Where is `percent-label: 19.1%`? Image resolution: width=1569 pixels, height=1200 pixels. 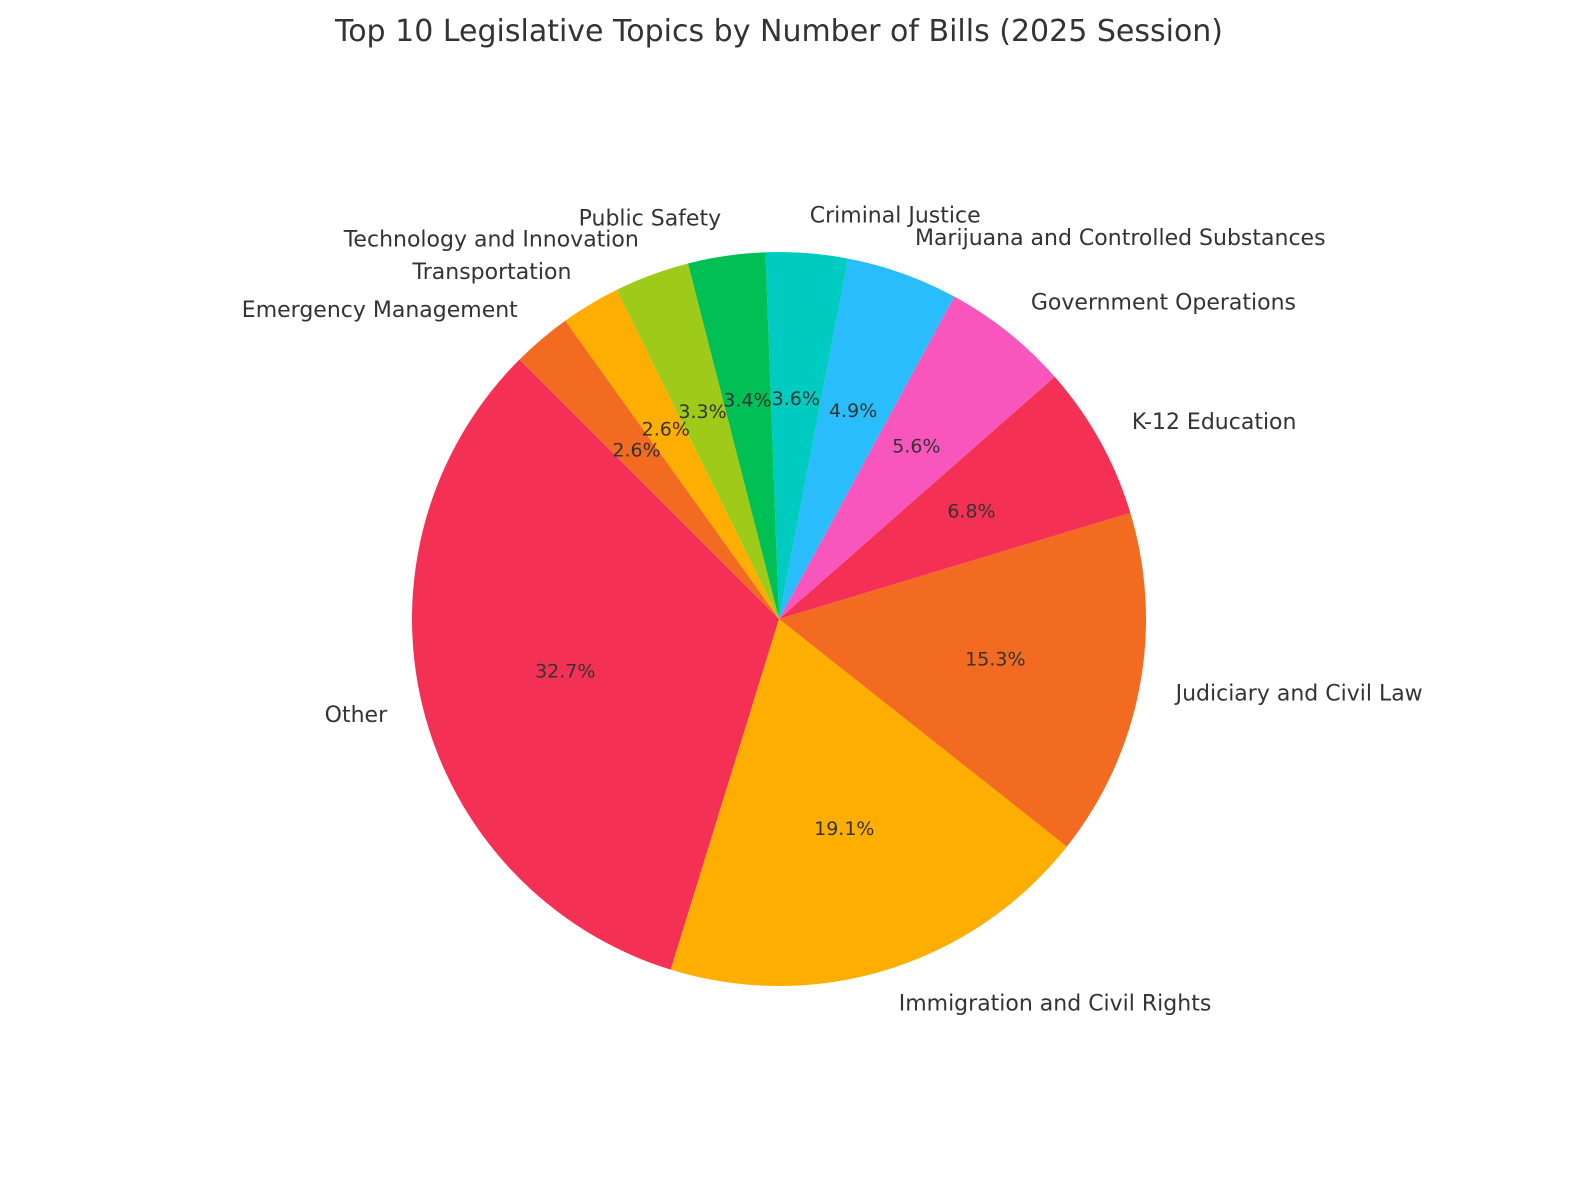
percent-label: 19.1% is located at coordinates (844, 829).